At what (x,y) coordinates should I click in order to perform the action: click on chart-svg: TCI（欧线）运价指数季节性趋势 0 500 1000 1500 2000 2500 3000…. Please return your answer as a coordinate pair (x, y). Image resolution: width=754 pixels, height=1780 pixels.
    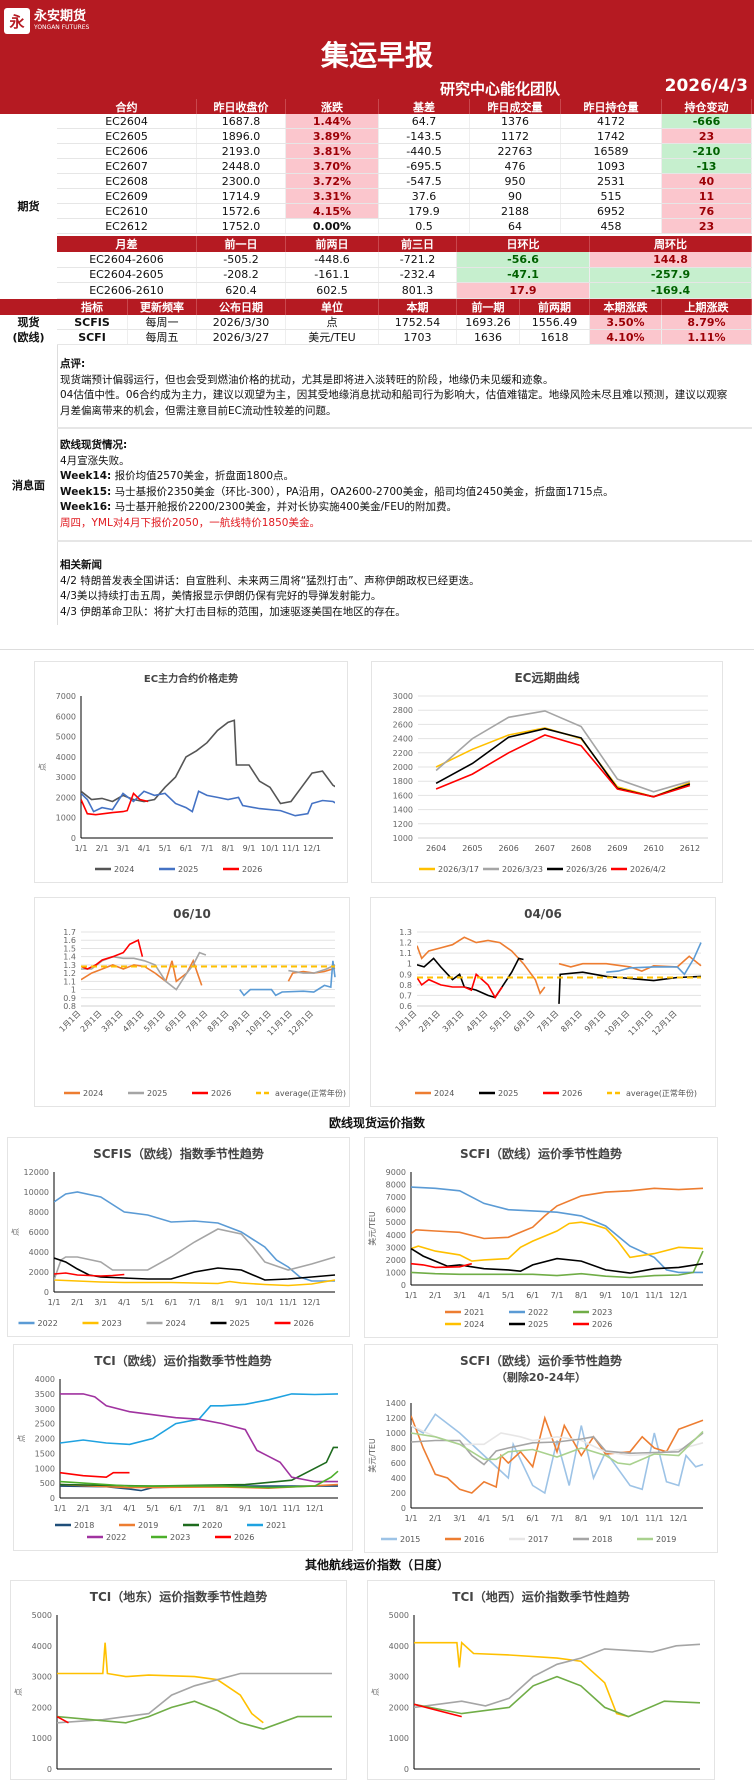
    Looking at the image, I should click on (178, 1447).